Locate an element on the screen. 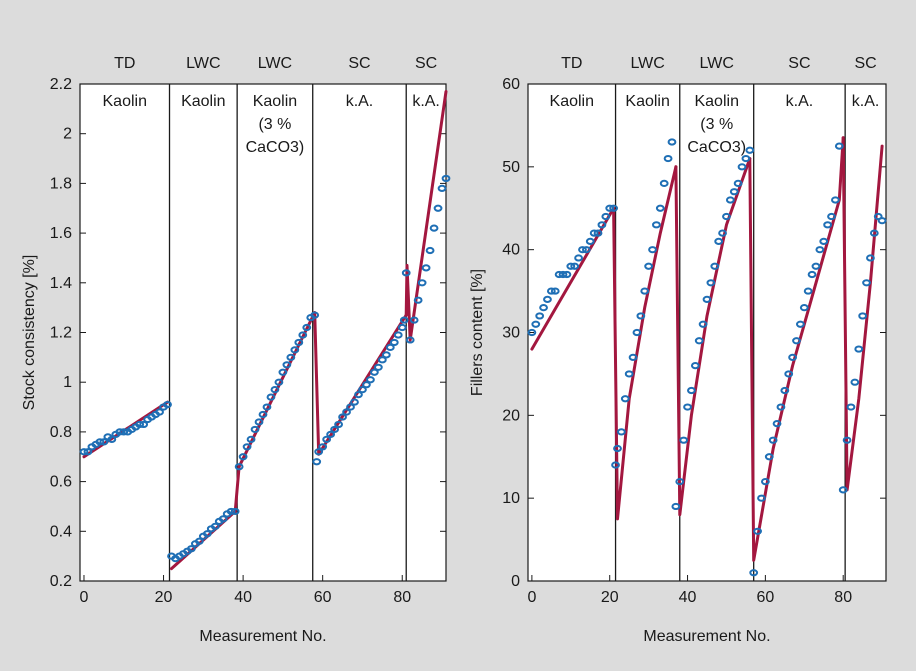 The width and height of the screenshot is (916, 671). y-tick-label: 1.2 is located at coordinates (61, 333).